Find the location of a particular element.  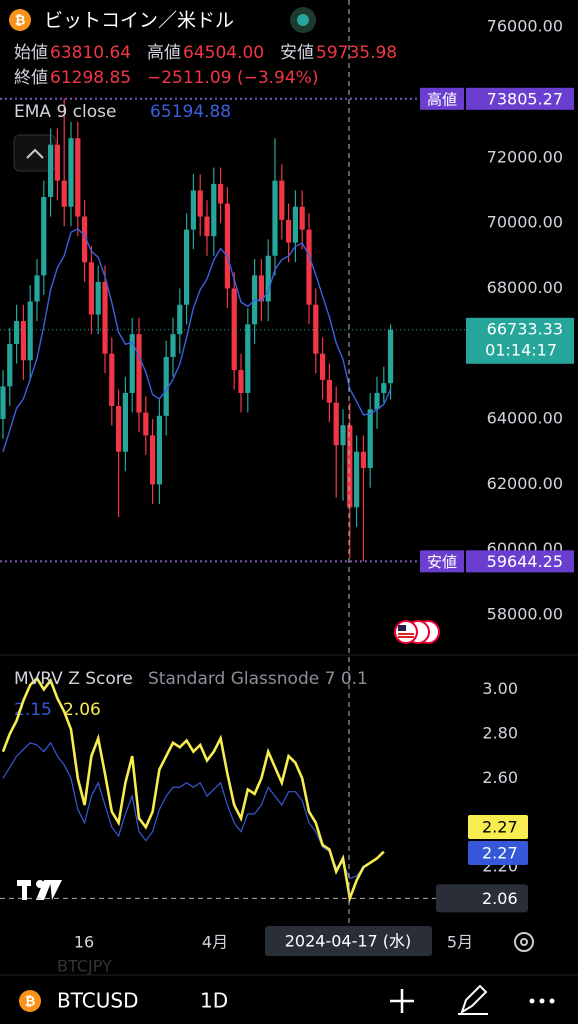

last-price: 66733.33 is located at coordinates (525, 328).